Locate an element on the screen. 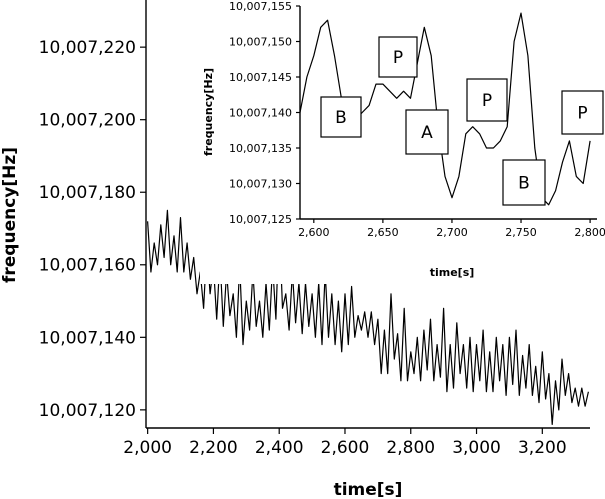 The width and height of the screenshot is (605, 499). inset-y-tick-label: 10,007,150 is located at coordinates (260, 41).